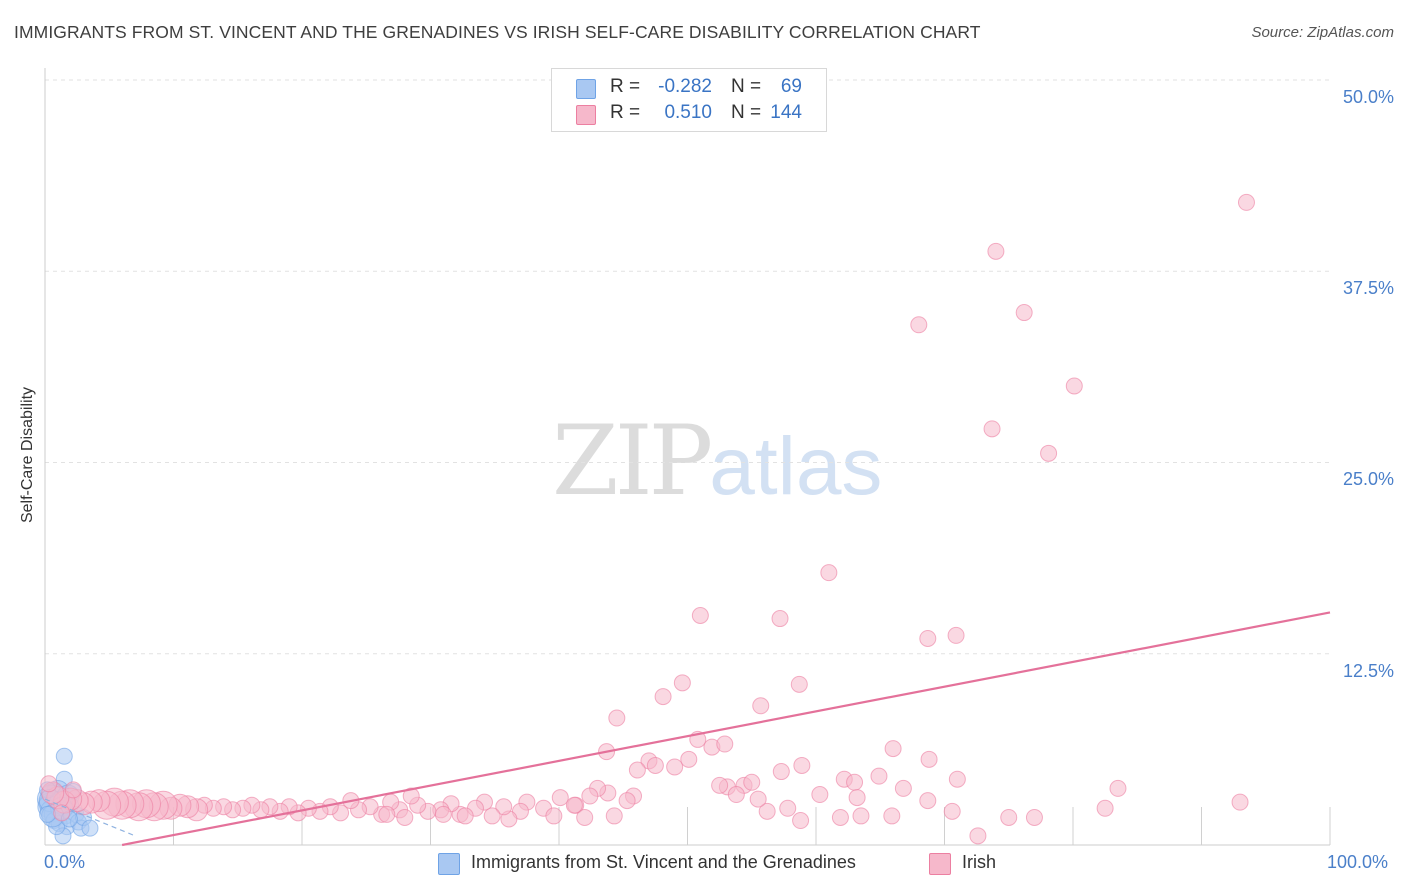  I want to click on watermark-atlas: atlas, so click(796, 466).